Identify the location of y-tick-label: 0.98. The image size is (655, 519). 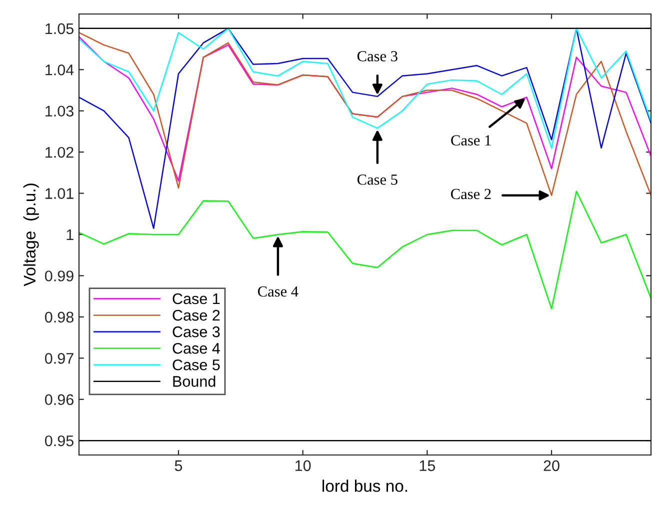
(59, 317).